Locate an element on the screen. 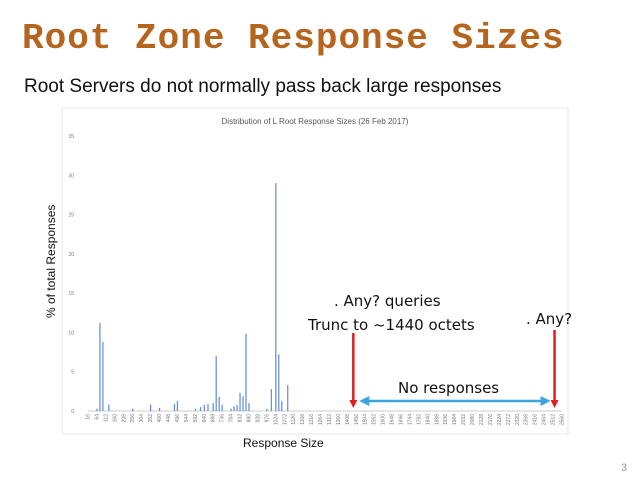  x-tick-label: 1648 is located at coordinates (393, 419).